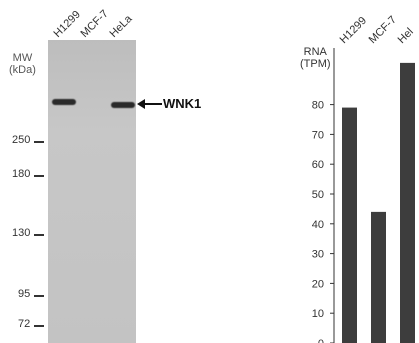 This screenshot has height=343, width=419. I want to click on left-arrow-icon, so click(141, 104).